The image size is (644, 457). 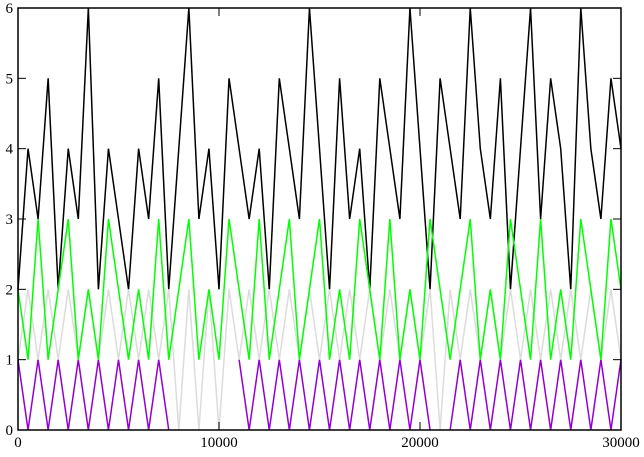 What do you see at coordinates (10, 79) in the screenshot?
I see `y-tick-label: 5` at bounding box center [10, 79].